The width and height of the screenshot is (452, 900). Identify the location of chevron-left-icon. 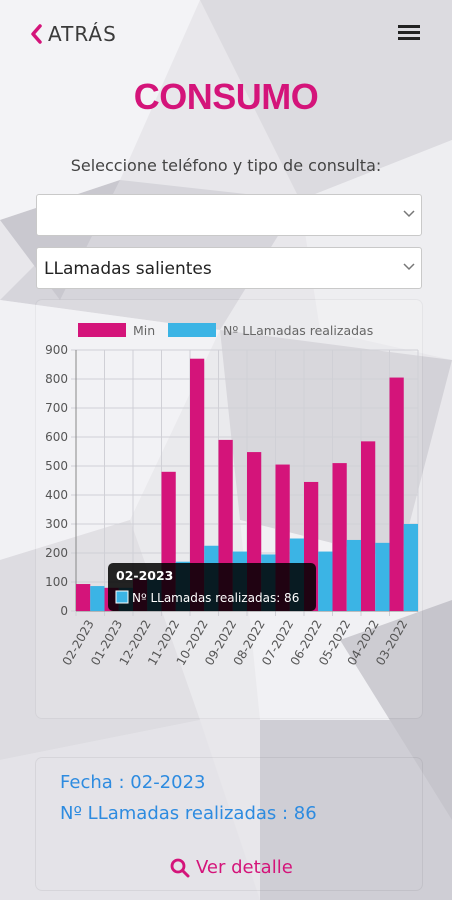
(36, 34).